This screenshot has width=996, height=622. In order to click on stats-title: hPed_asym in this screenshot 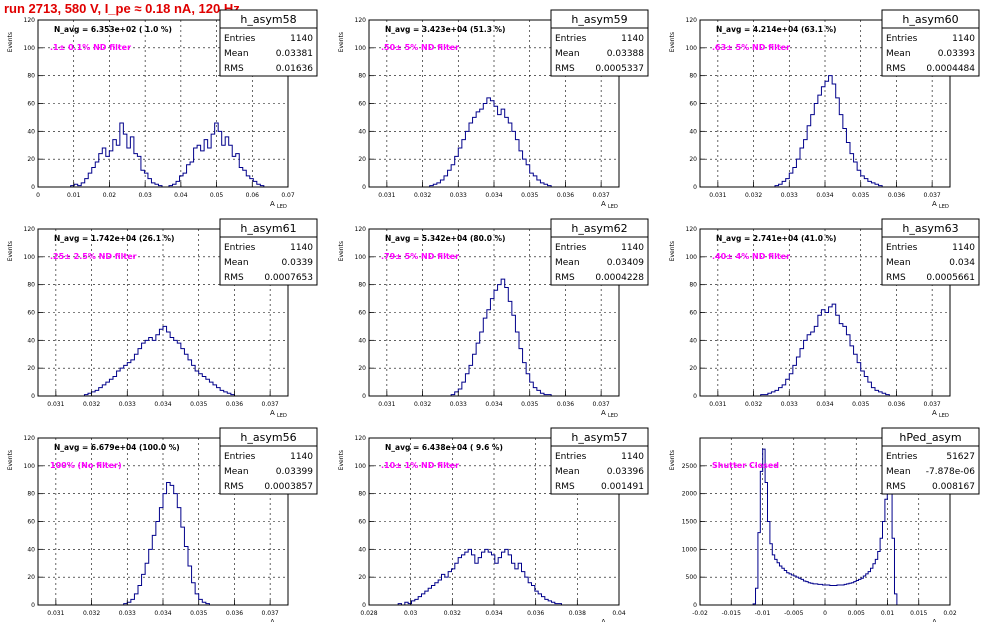, I will do `click(930, 437)`.